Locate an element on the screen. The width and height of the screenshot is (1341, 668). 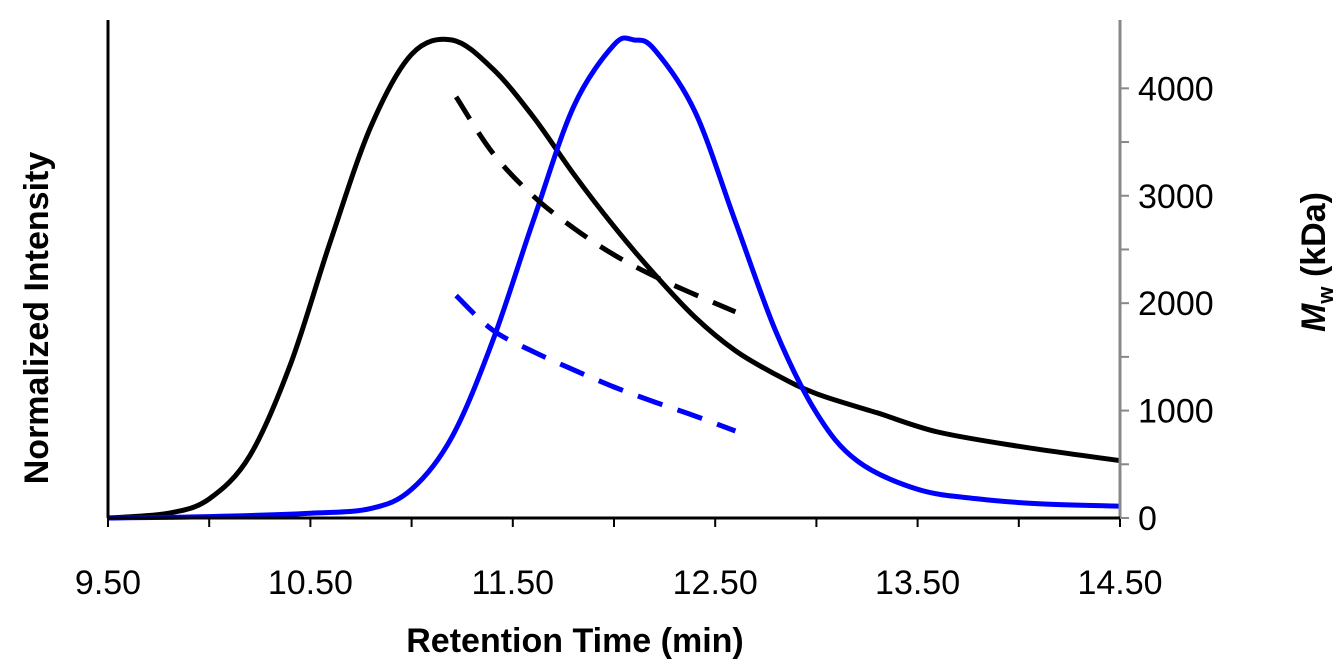
series-line-3-dashed-black is located at coordinates (595, 205).